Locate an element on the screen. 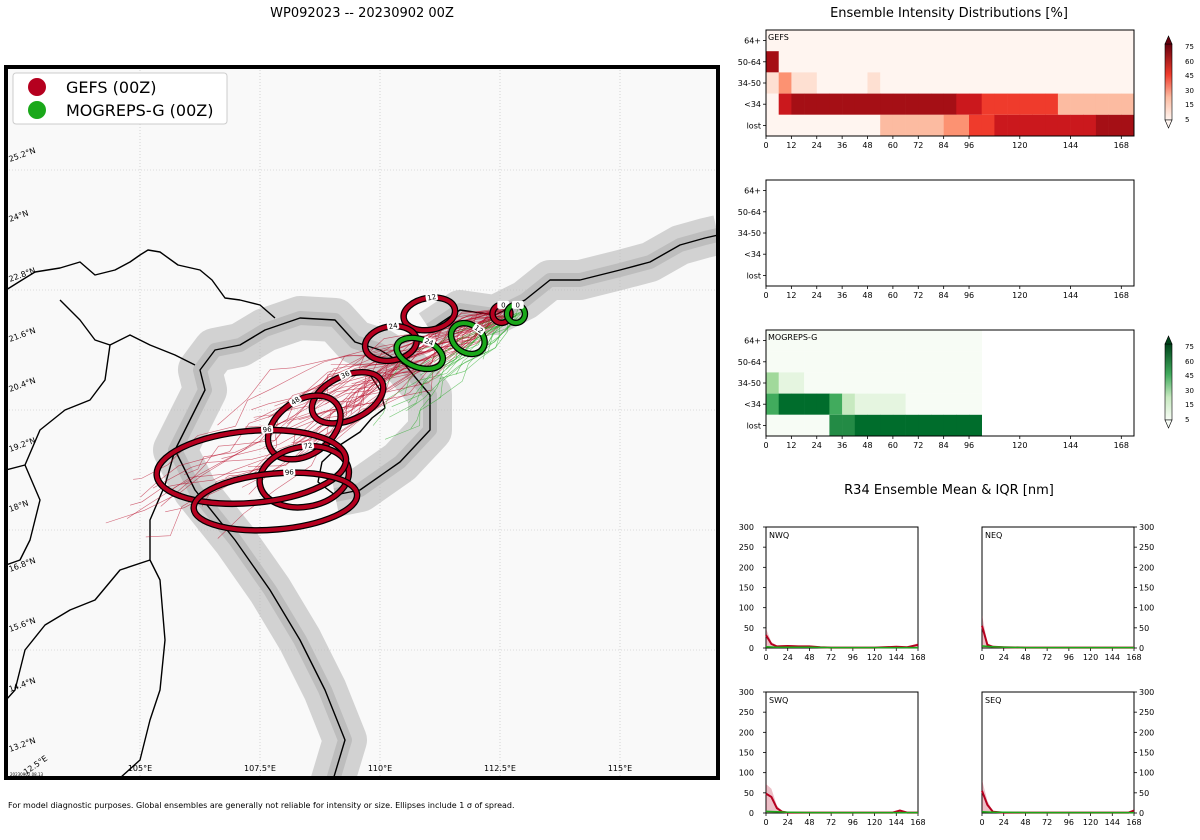 The height and width of the screenshot is (840, 1200). forecast-hour-tick: 60 is located at coordinates (893, 295).